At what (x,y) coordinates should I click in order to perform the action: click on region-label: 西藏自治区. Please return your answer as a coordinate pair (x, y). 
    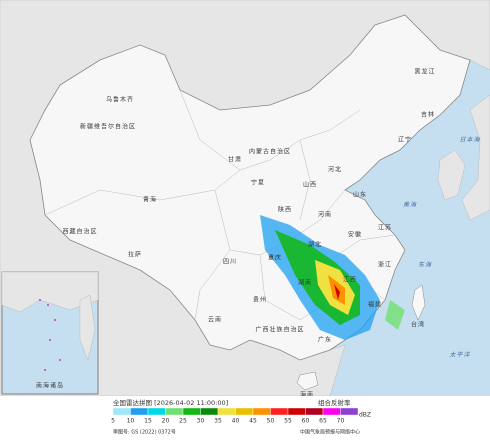
    Looking at the image, I should click on (79, 232).